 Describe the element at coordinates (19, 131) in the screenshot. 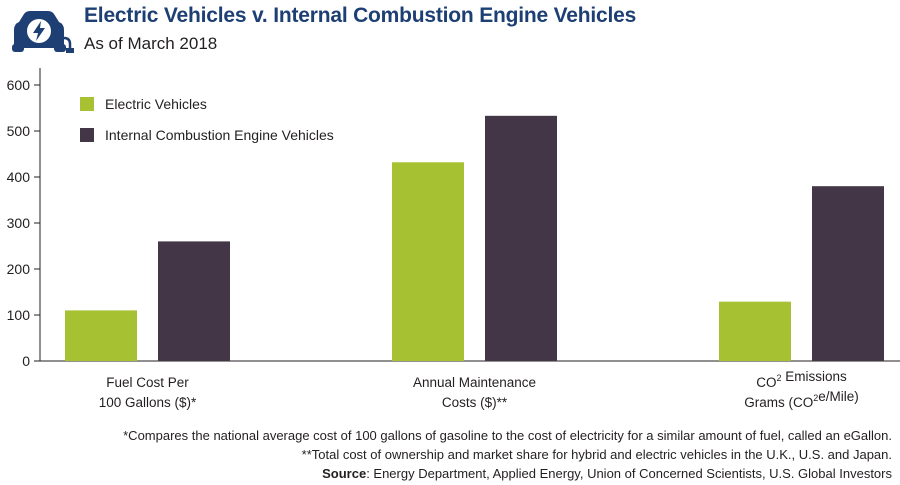

I see `y-tick-label: 500` at that location.